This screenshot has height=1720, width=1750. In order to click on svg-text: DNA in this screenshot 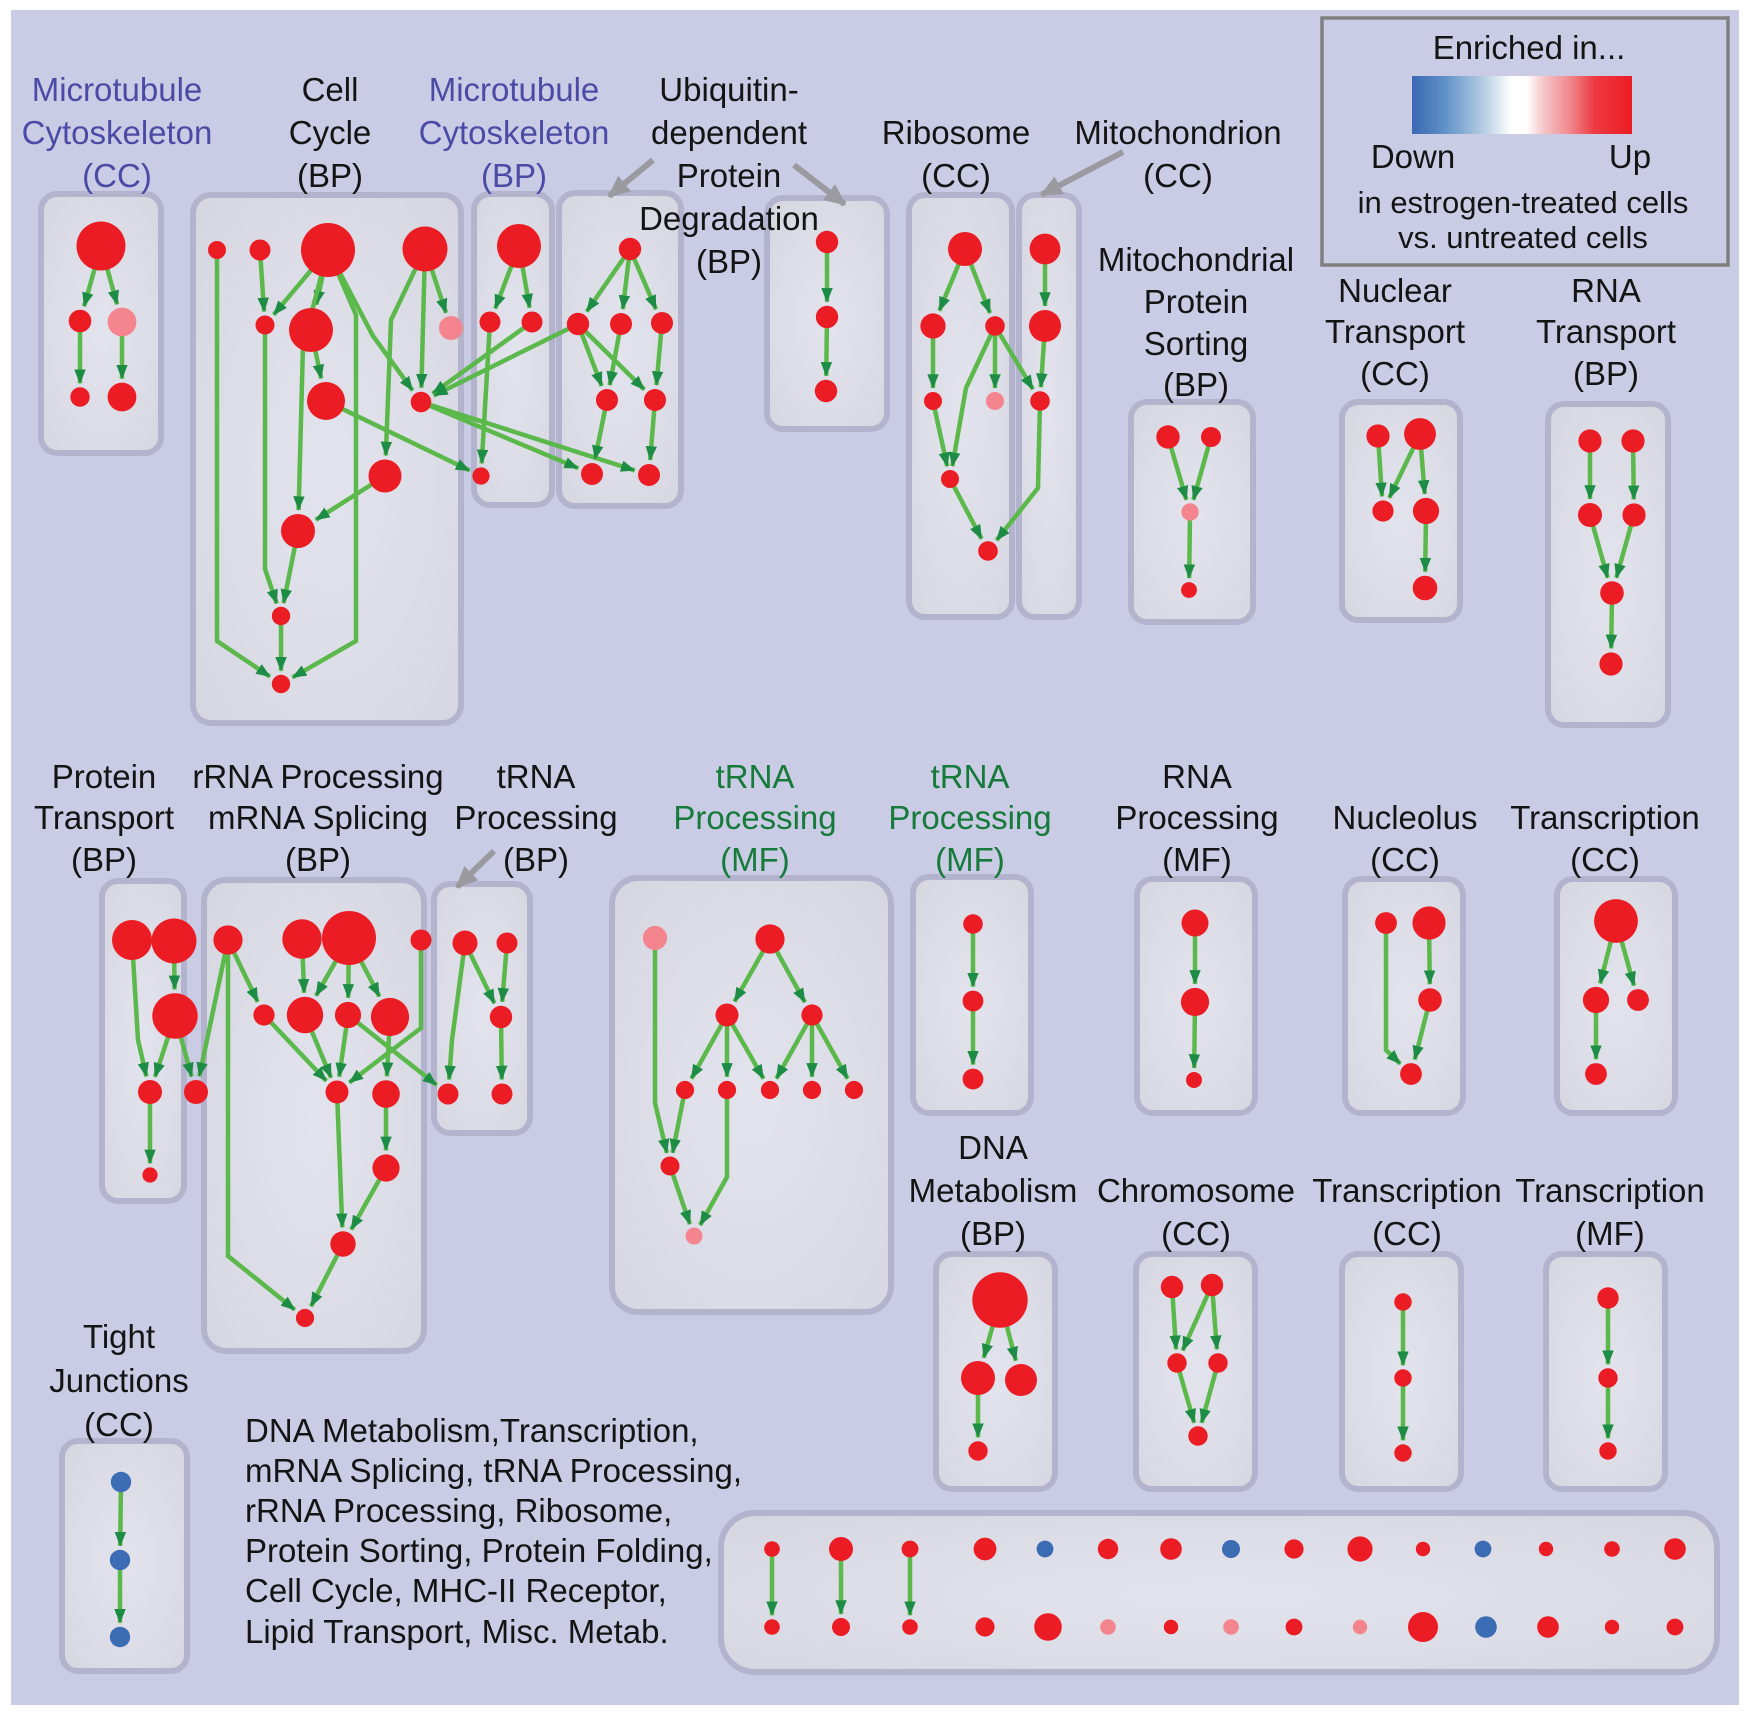, I will do `click(993, 1147)`.